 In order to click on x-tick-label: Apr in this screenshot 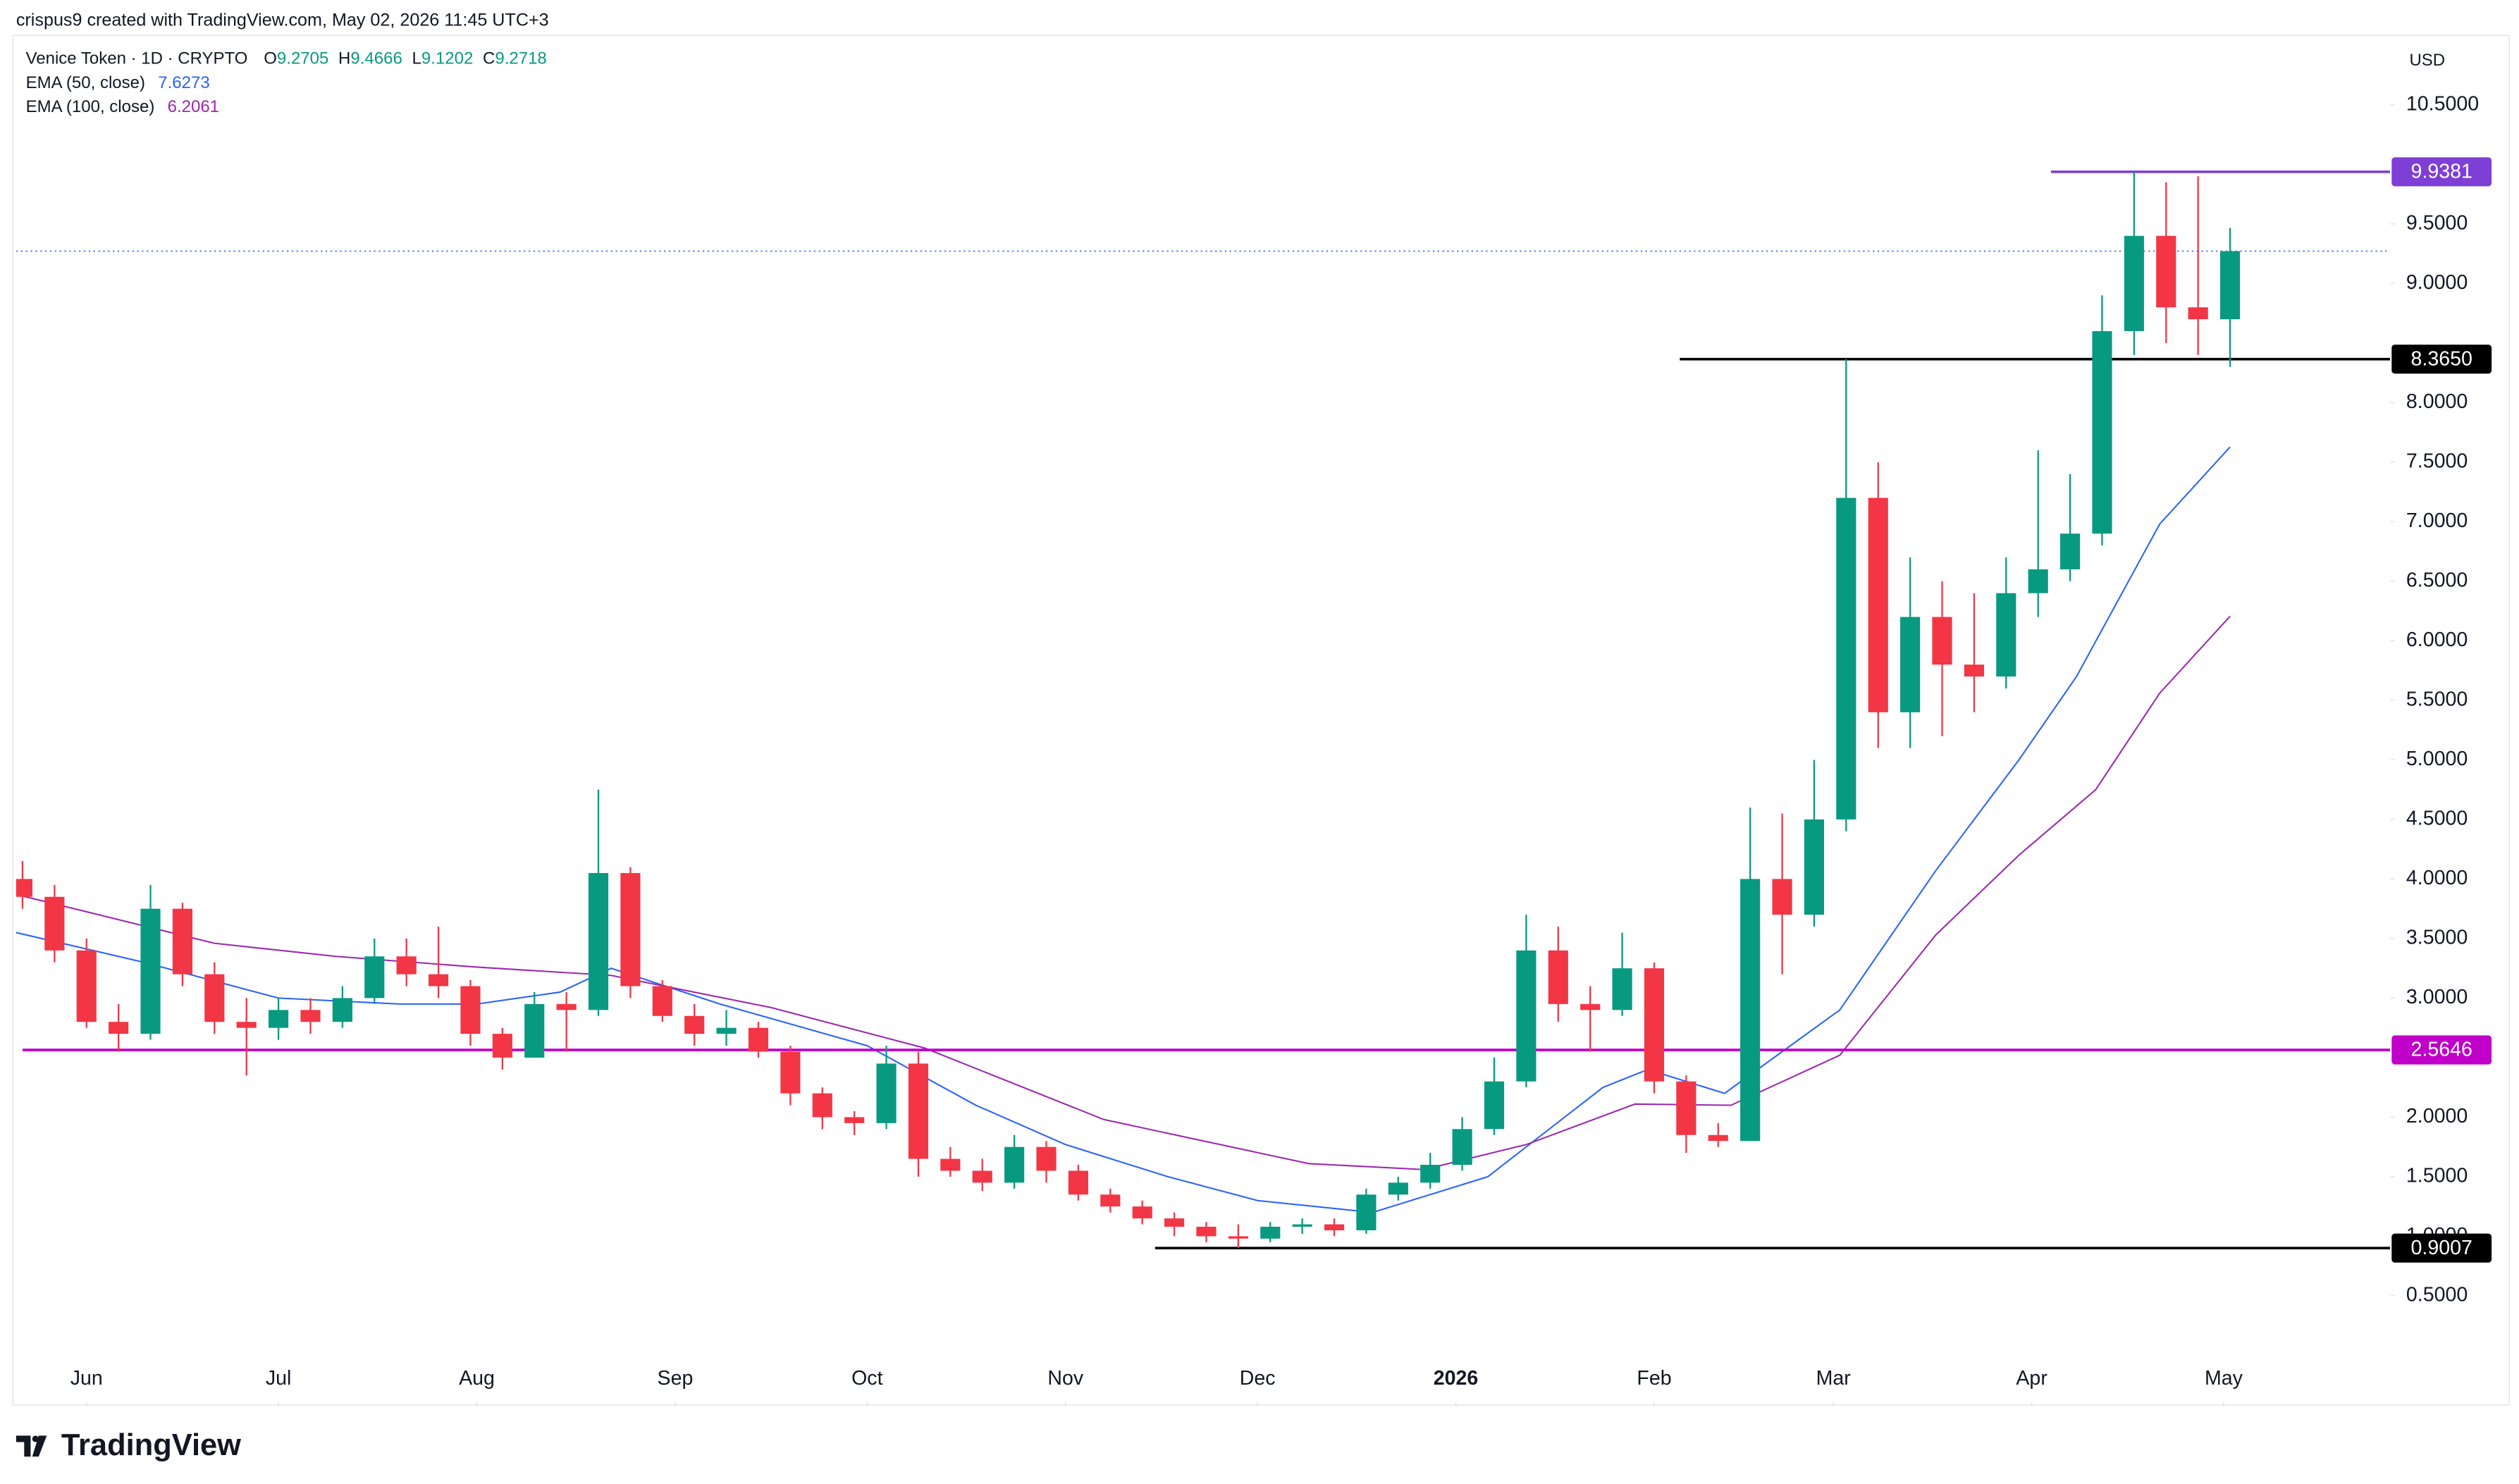, I will do `click(2031, 1378)`.